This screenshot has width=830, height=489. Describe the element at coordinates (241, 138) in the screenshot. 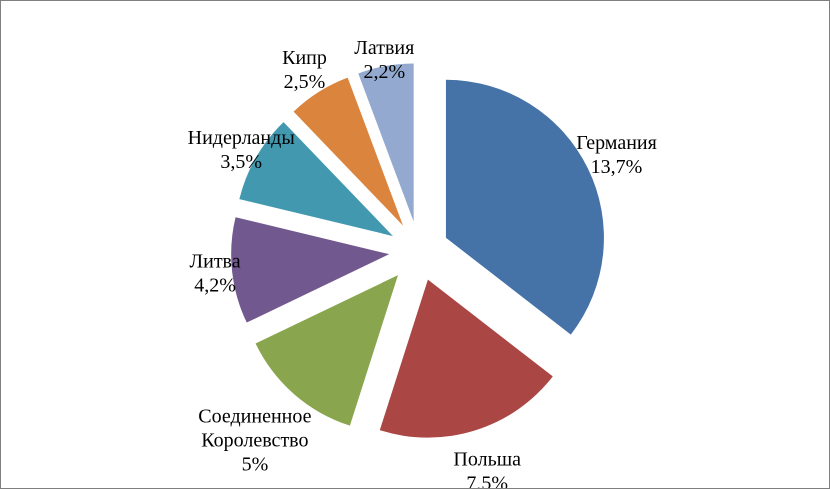

I see `slice-category-label: Нидерланды` at that location.